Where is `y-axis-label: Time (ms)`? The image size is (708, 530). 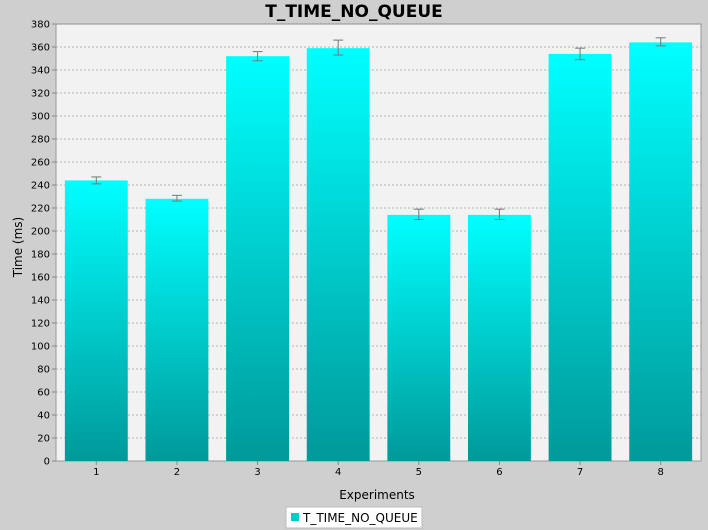 y-axis-label: Time (ms) is located at coordinates (18, 248).